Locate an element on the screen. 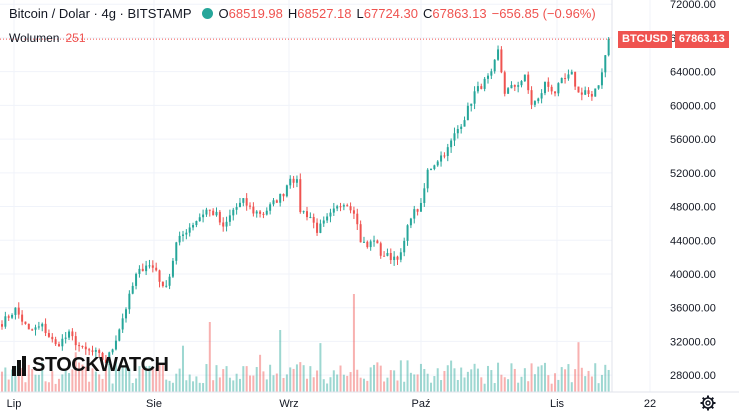 The height and width of the screenshot is (414, 739). y-tick-label: 72000.00 is located at coordinates (693, 5).